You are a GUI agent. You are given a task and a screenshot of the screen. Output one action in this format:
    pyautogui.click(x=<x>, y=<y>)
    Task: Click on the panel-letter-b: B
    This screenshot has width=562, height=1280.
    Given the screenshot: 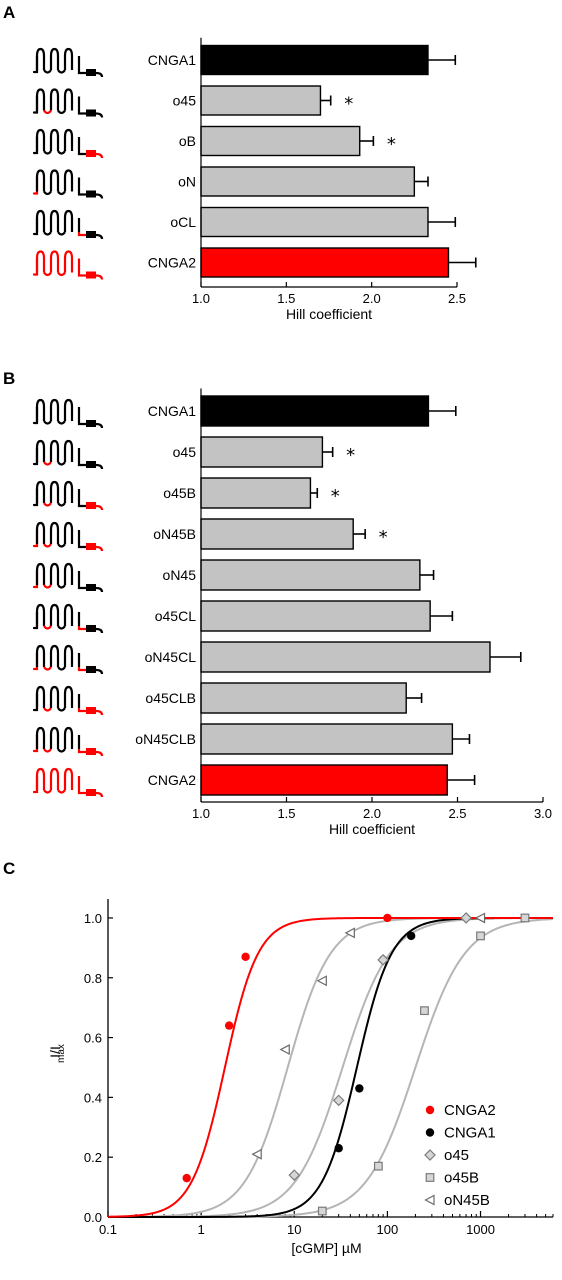 What is the action you would take?
    pyautogui.click(x=9, y=378)
    